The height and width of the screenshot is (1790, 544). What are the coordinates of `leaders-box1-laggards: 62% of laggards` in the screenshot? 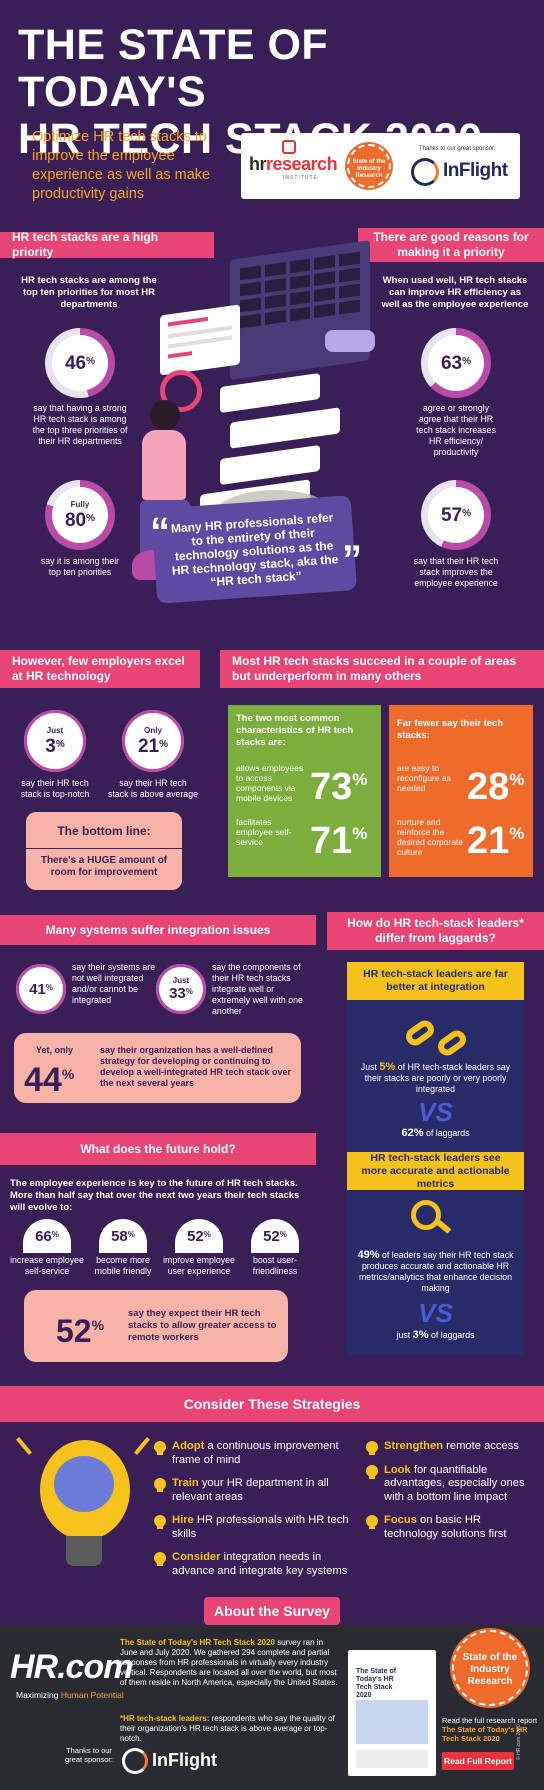 It's located at (435, 1133).